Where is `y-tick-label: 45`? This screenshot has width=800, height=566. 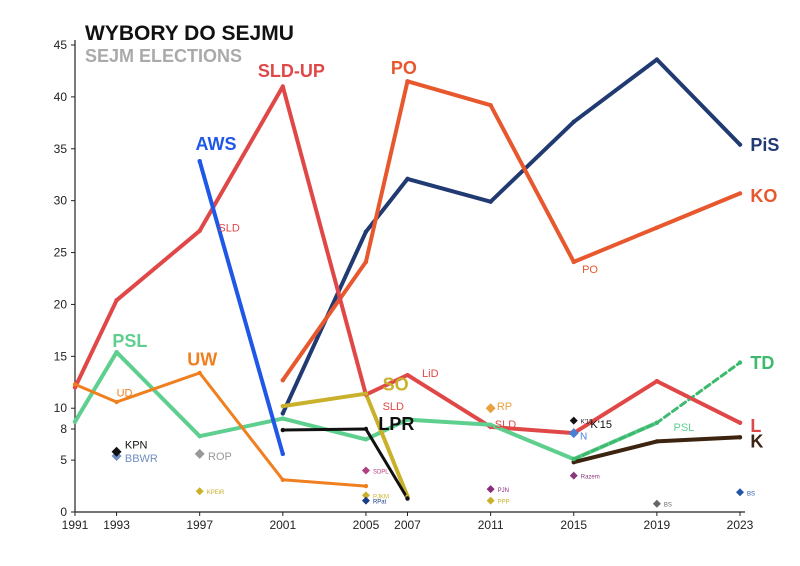
y-tick-label: 45 is located at coordinates (61, 45).